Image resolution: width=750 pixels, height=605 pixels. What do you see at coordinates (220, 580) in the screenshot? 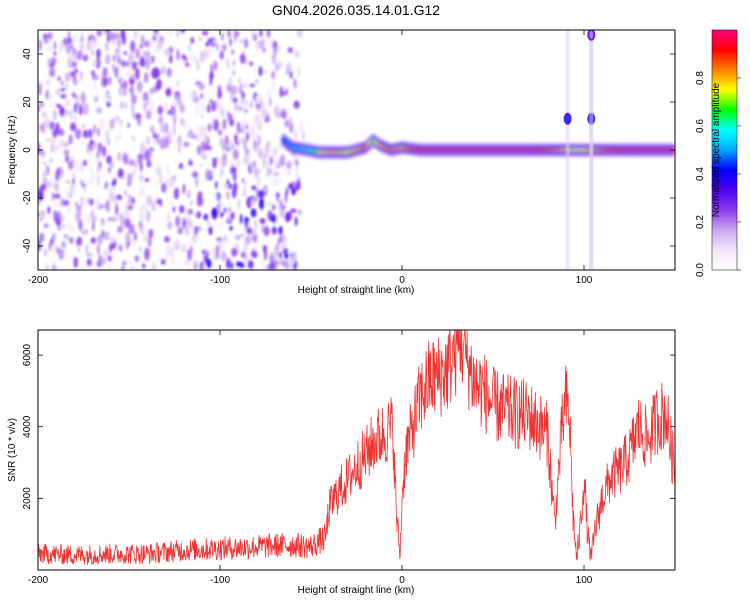
I see `x-tick-label: -100` at bounding box center [220, 580].